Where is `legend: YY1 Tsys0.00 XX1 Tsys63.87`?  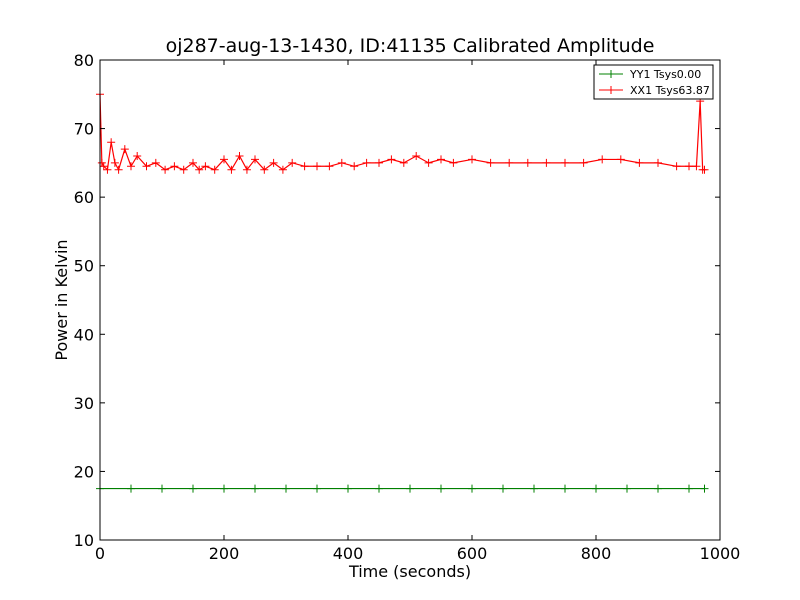 legend: YY1 Tsys0.00 XX1 Tsys63.87 is located at coordinates (653, 82).